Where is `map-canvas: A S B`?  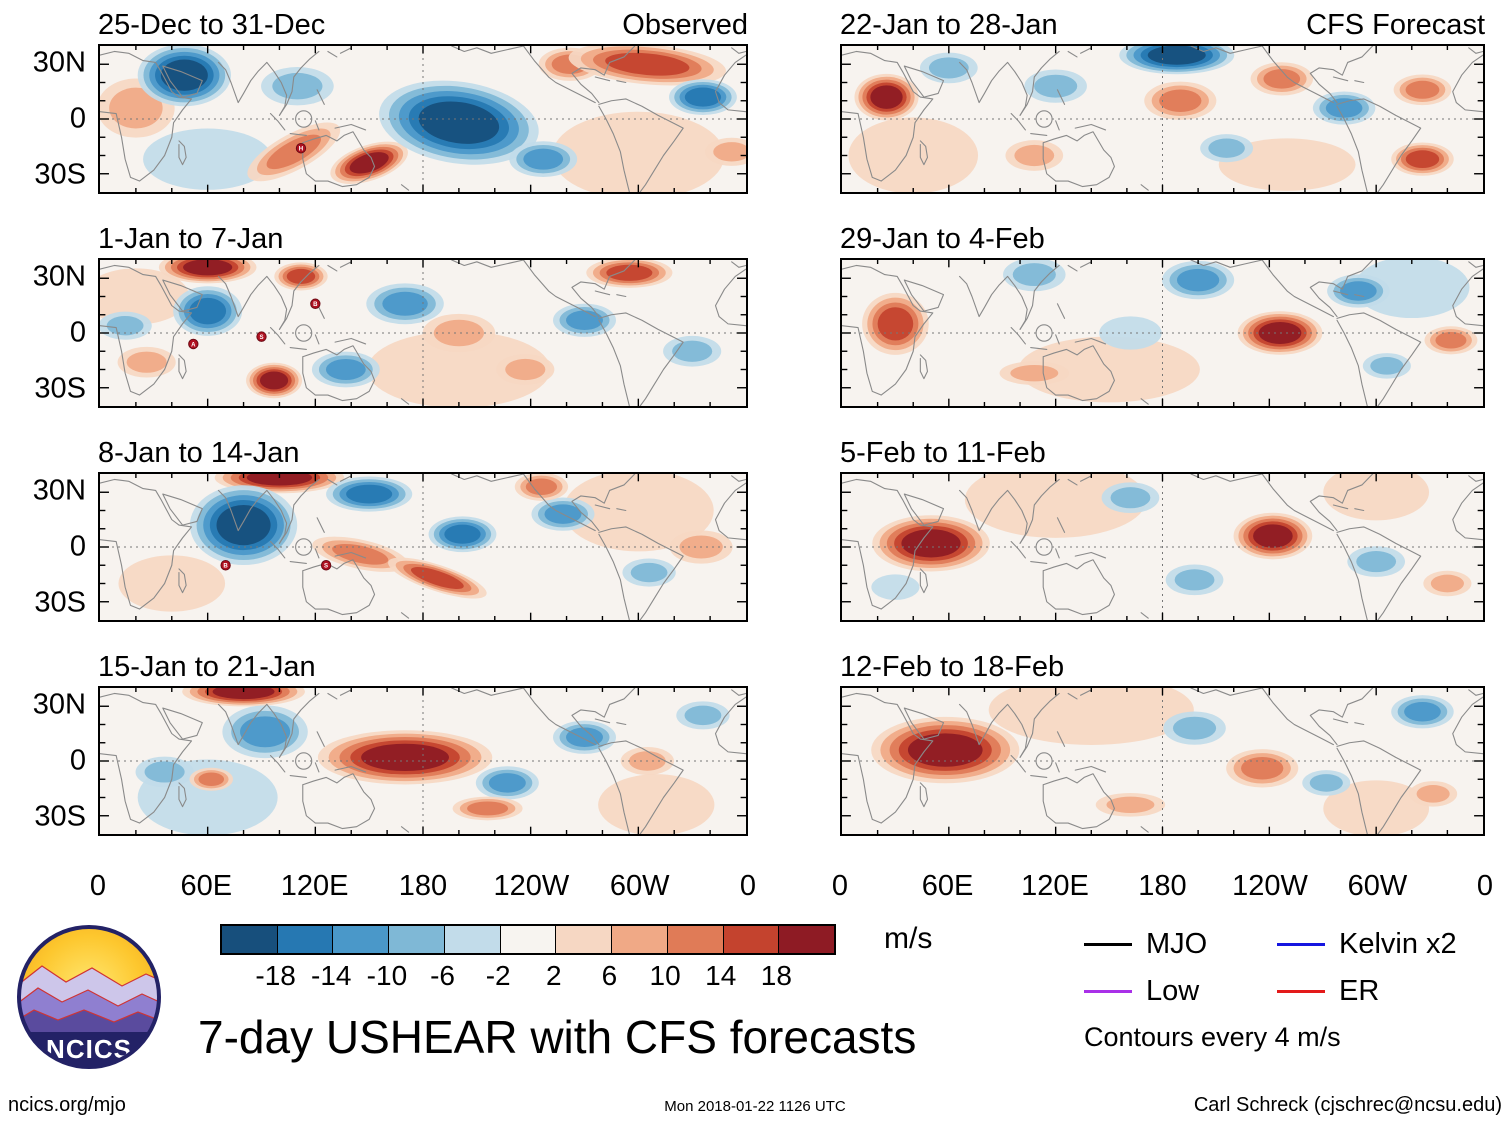
map-canvas: A S B is located at coordinates (423, 333).